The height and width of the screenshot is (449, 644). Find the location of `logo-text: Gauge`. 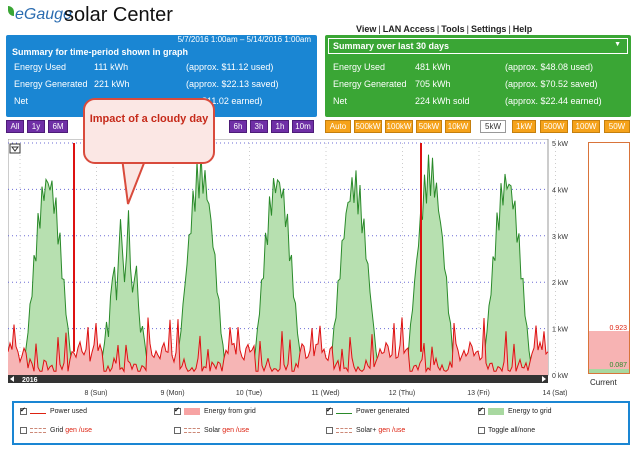

logo-text: Gauge is located at coordinates (47, 14).